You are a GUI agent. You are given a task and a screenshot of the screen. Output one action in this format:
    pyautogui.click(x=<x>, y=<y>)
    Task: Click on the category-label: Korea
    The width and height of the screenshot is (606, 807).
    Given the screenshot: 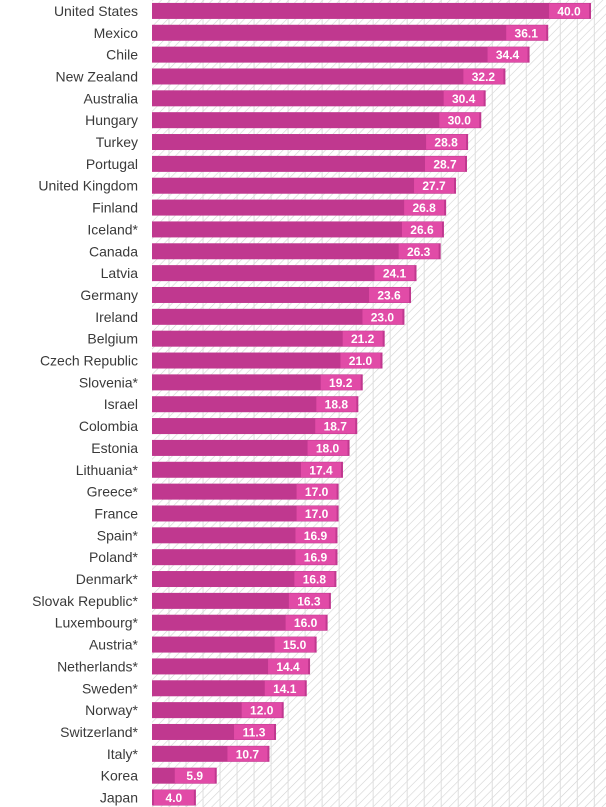 What is the action you would take?
    pyautogui.click(x=120, y=776)
    